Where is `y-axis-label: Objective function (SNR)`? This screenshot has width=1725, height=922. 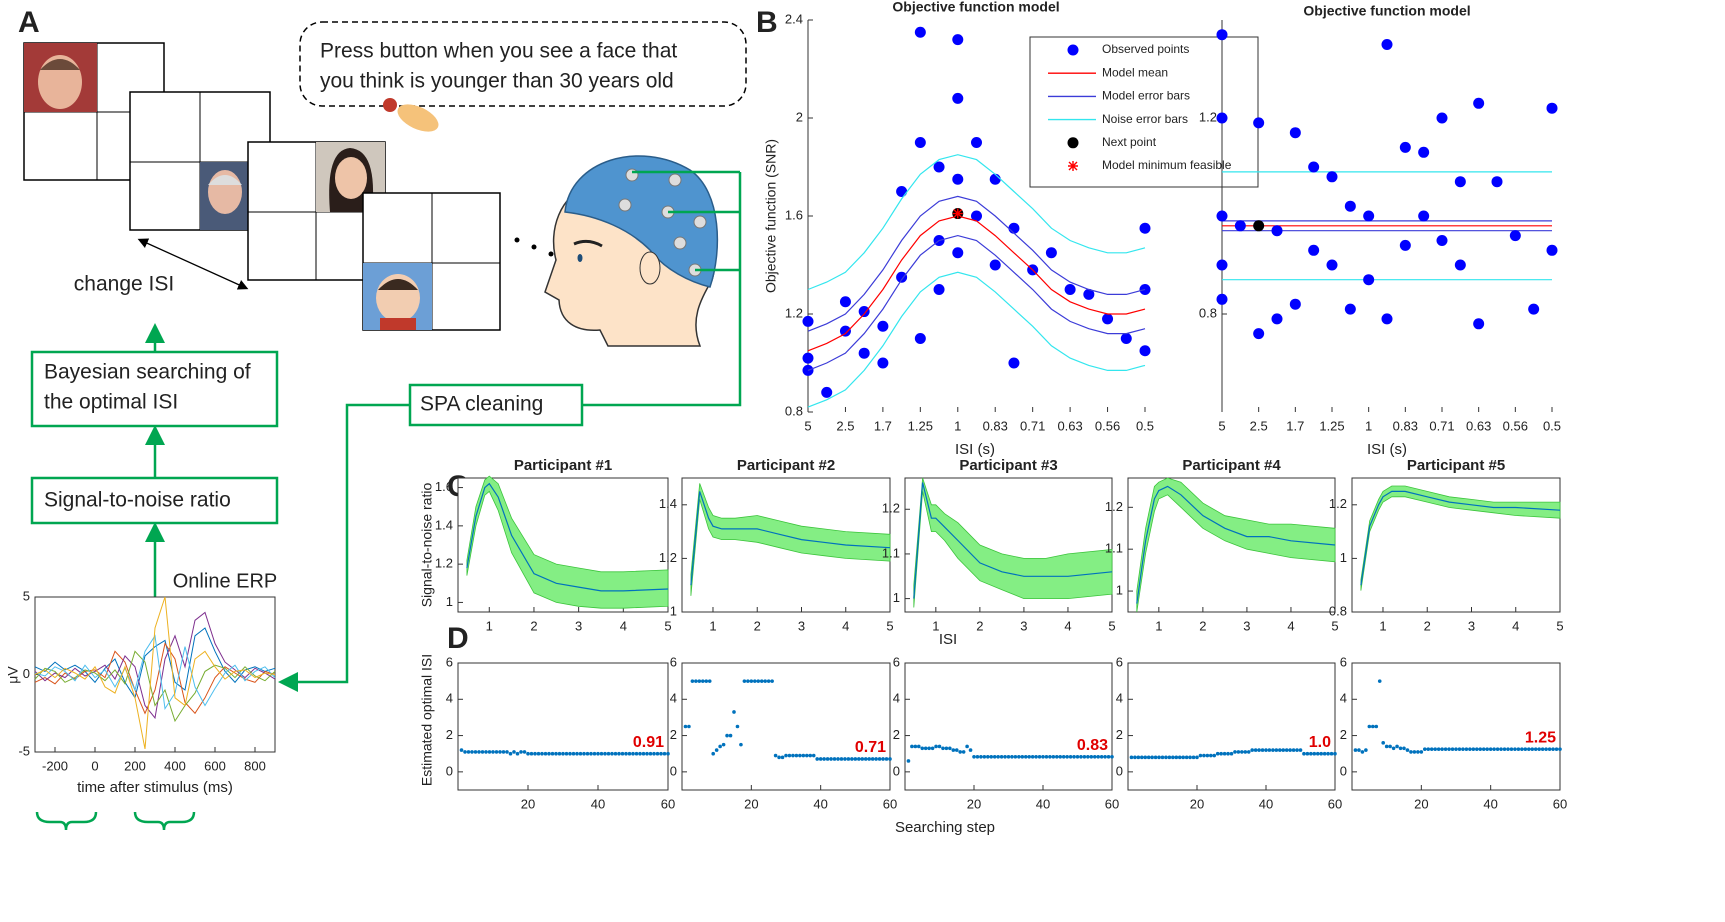
y-axis-label: Objective function (SNR) is located at coordinates (771, 216).